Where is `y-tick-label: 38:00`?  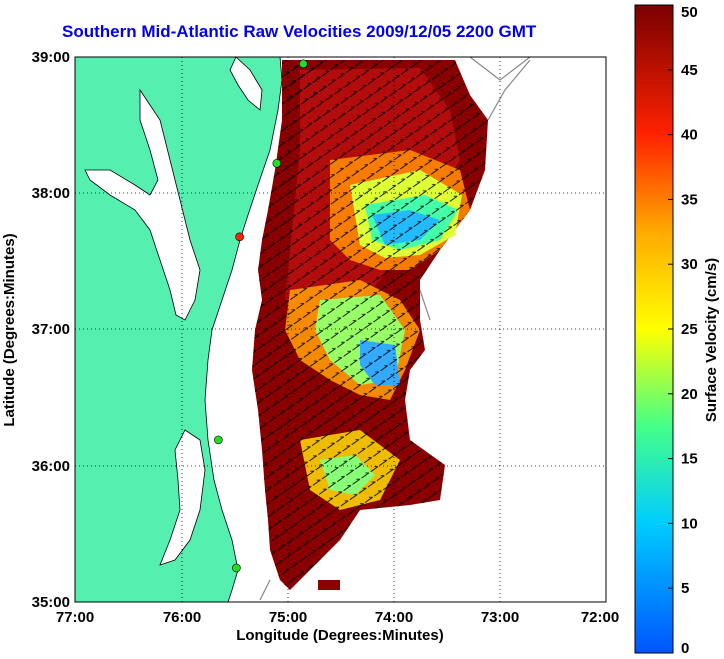 y-tick-label: 38:00 is located at coordinates (51, 193).